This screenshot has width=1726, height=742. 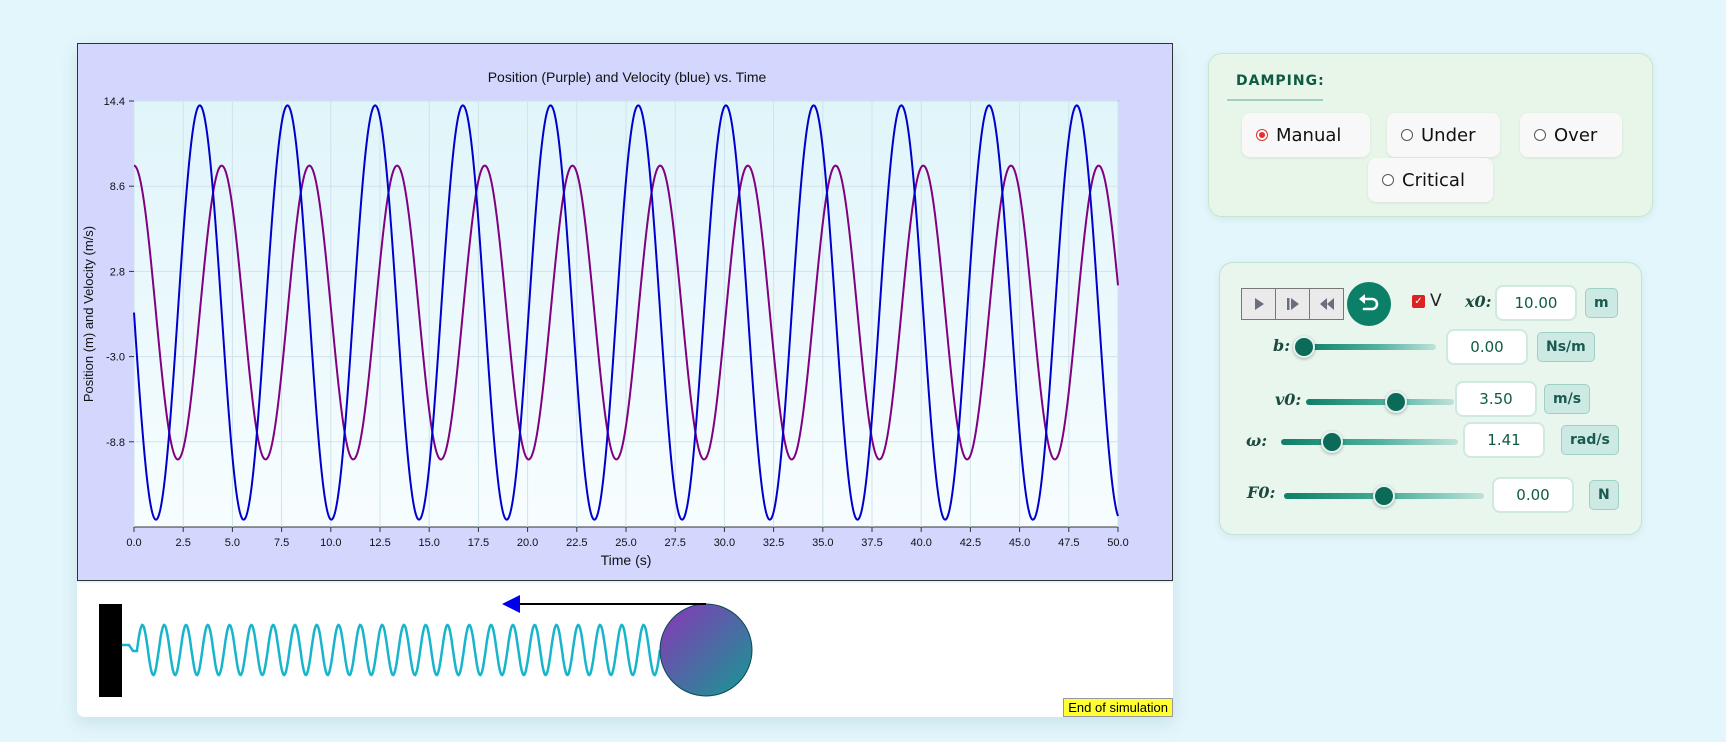 I want to click on damping-option-manual: Manual, so click(x=1306, y=135).